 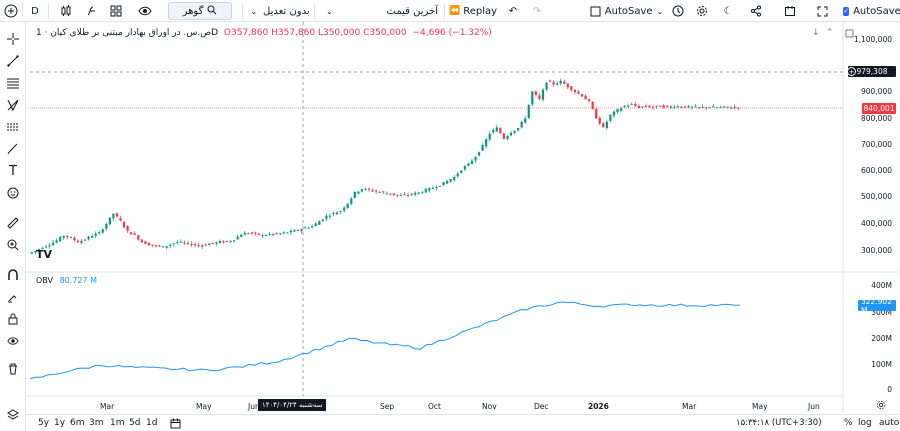 What do you see at coordinates (13, 61) in the screenshot?
I see `trend-line-icon` at bounding box center [13, 61].